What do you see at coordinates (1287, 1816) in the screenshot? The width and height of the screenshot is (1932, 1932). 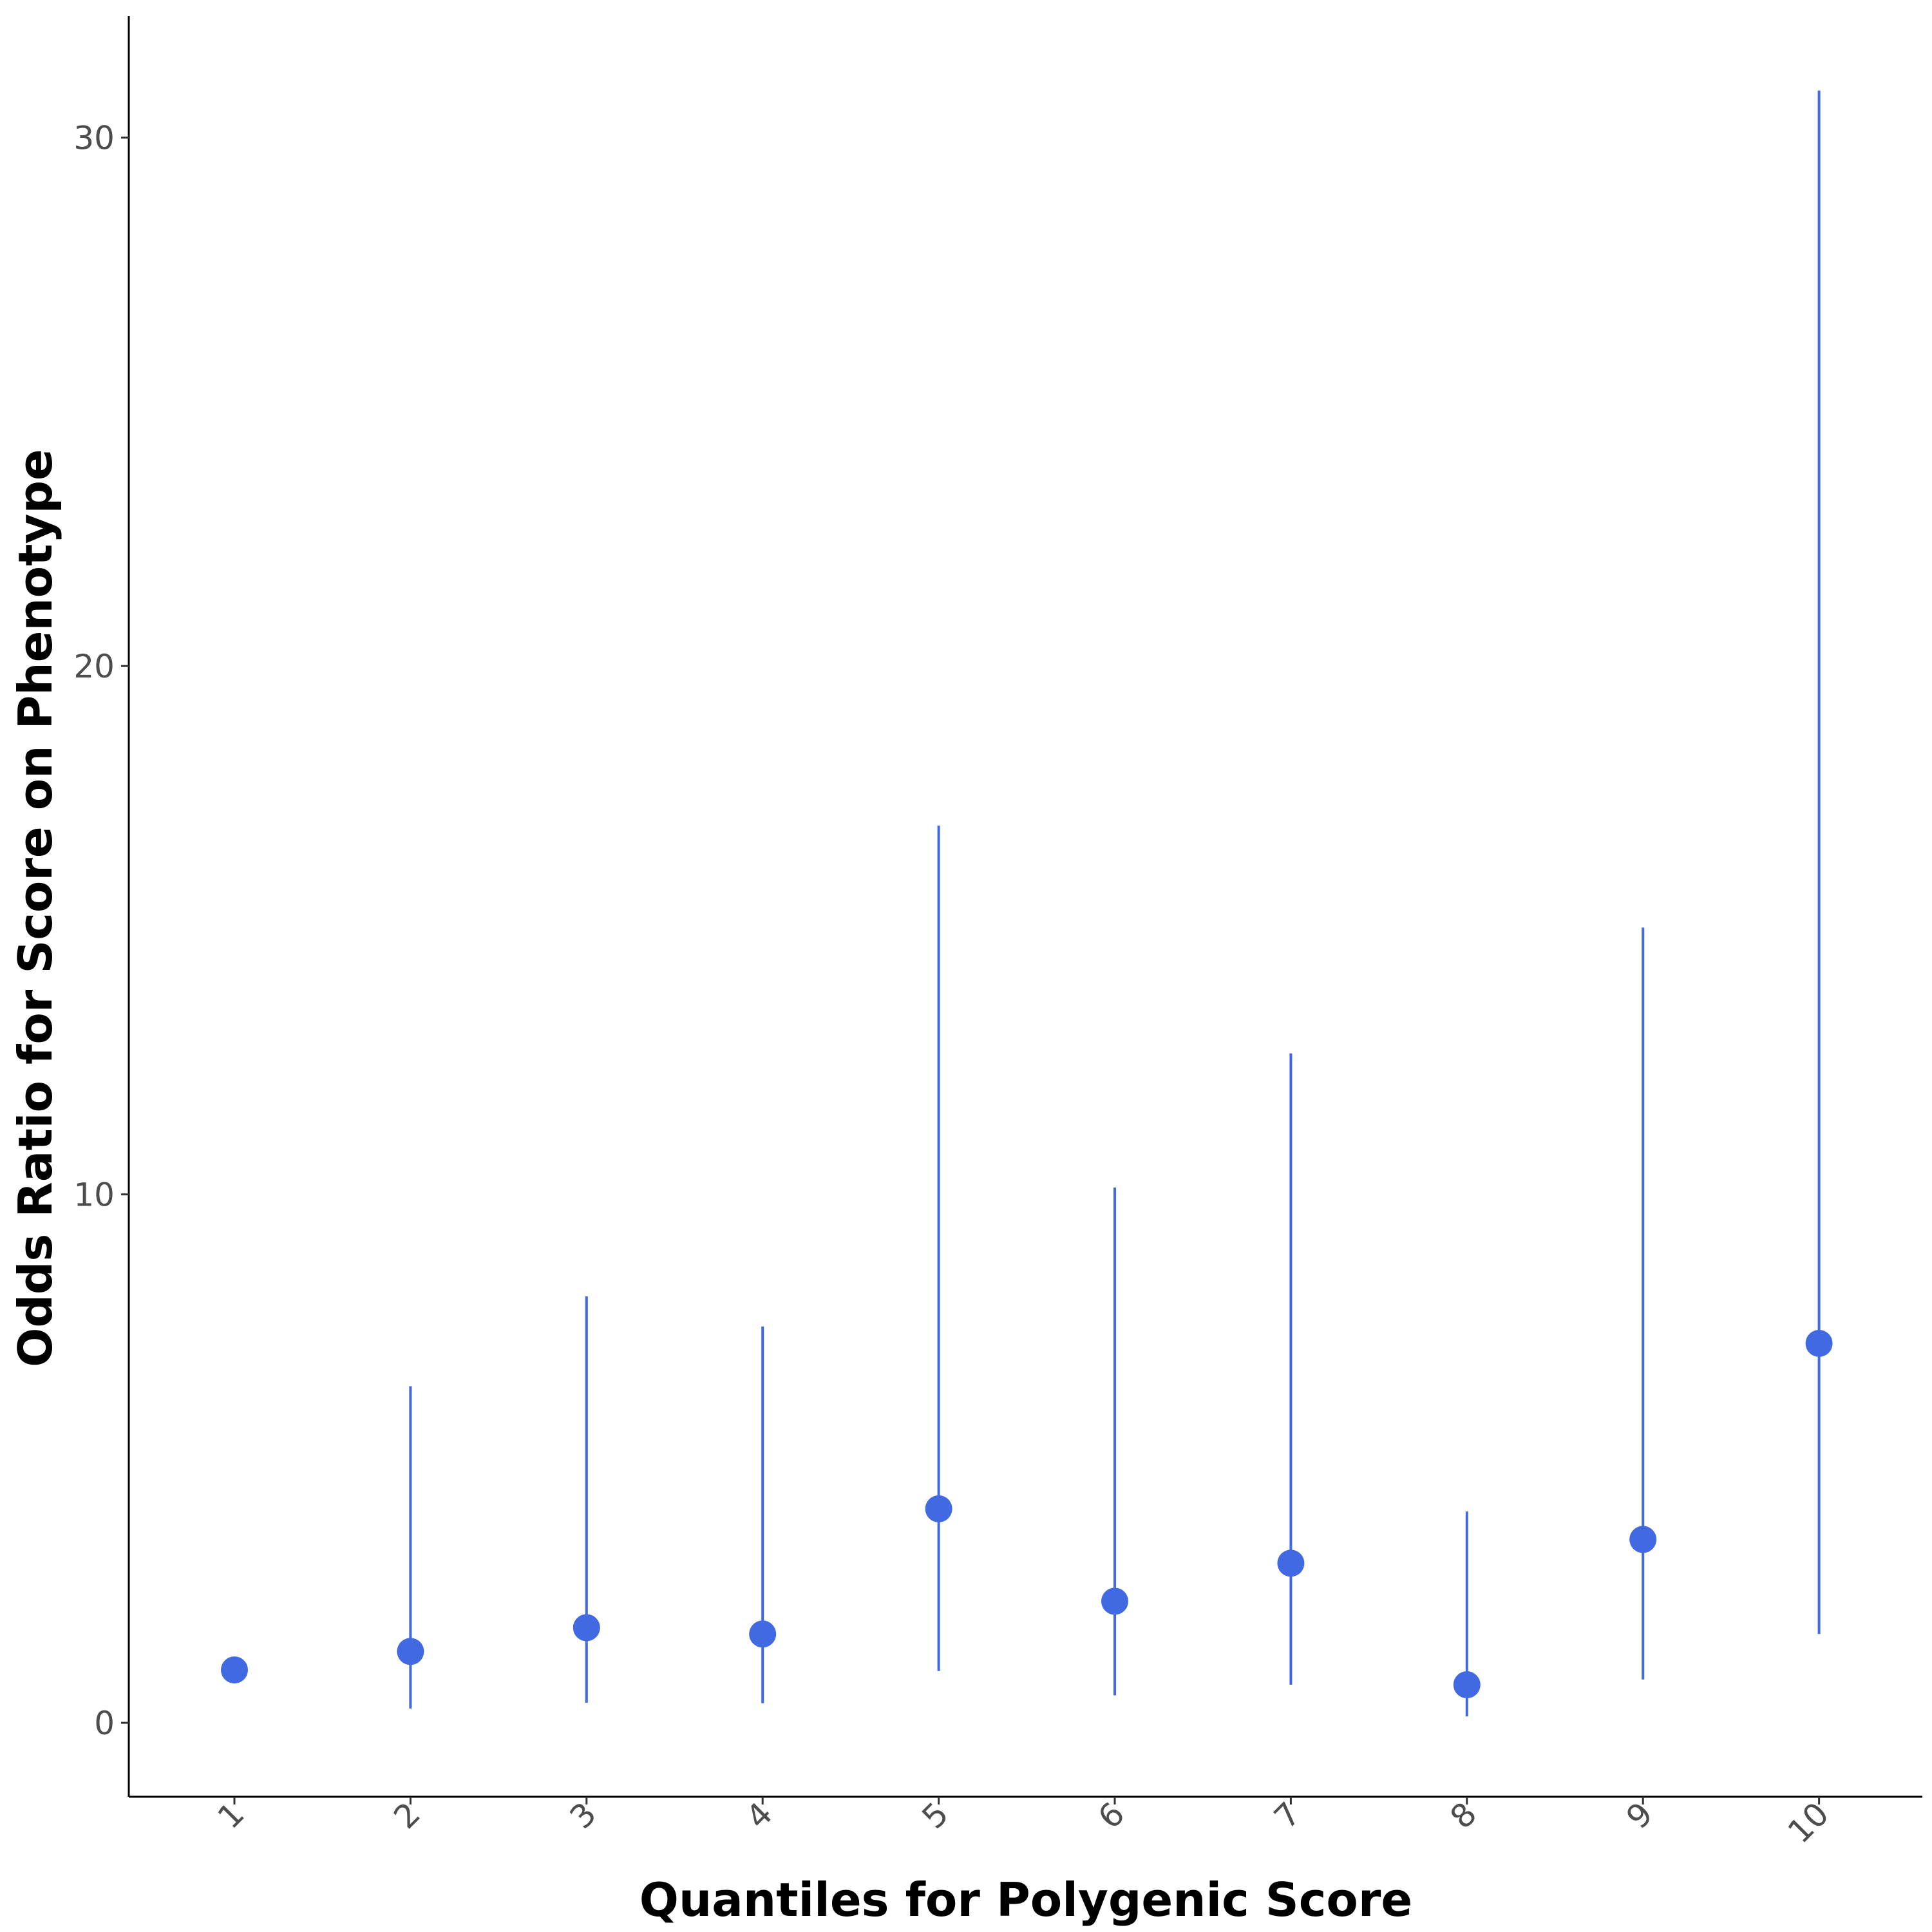 I see `x-tick-label: 7` at bounding box center [1287, 1816].